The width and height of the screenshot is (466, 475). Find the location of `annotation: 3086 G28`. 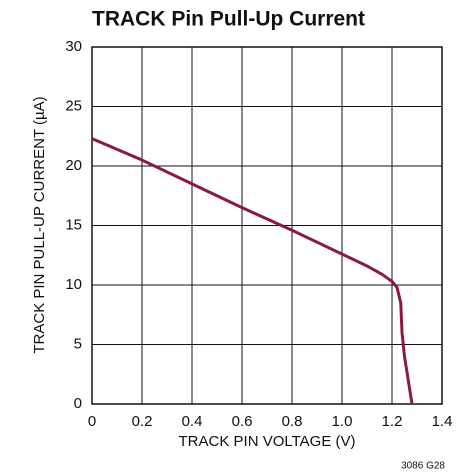

annotation: 3086 G28 is located at coordinates (423, 466).